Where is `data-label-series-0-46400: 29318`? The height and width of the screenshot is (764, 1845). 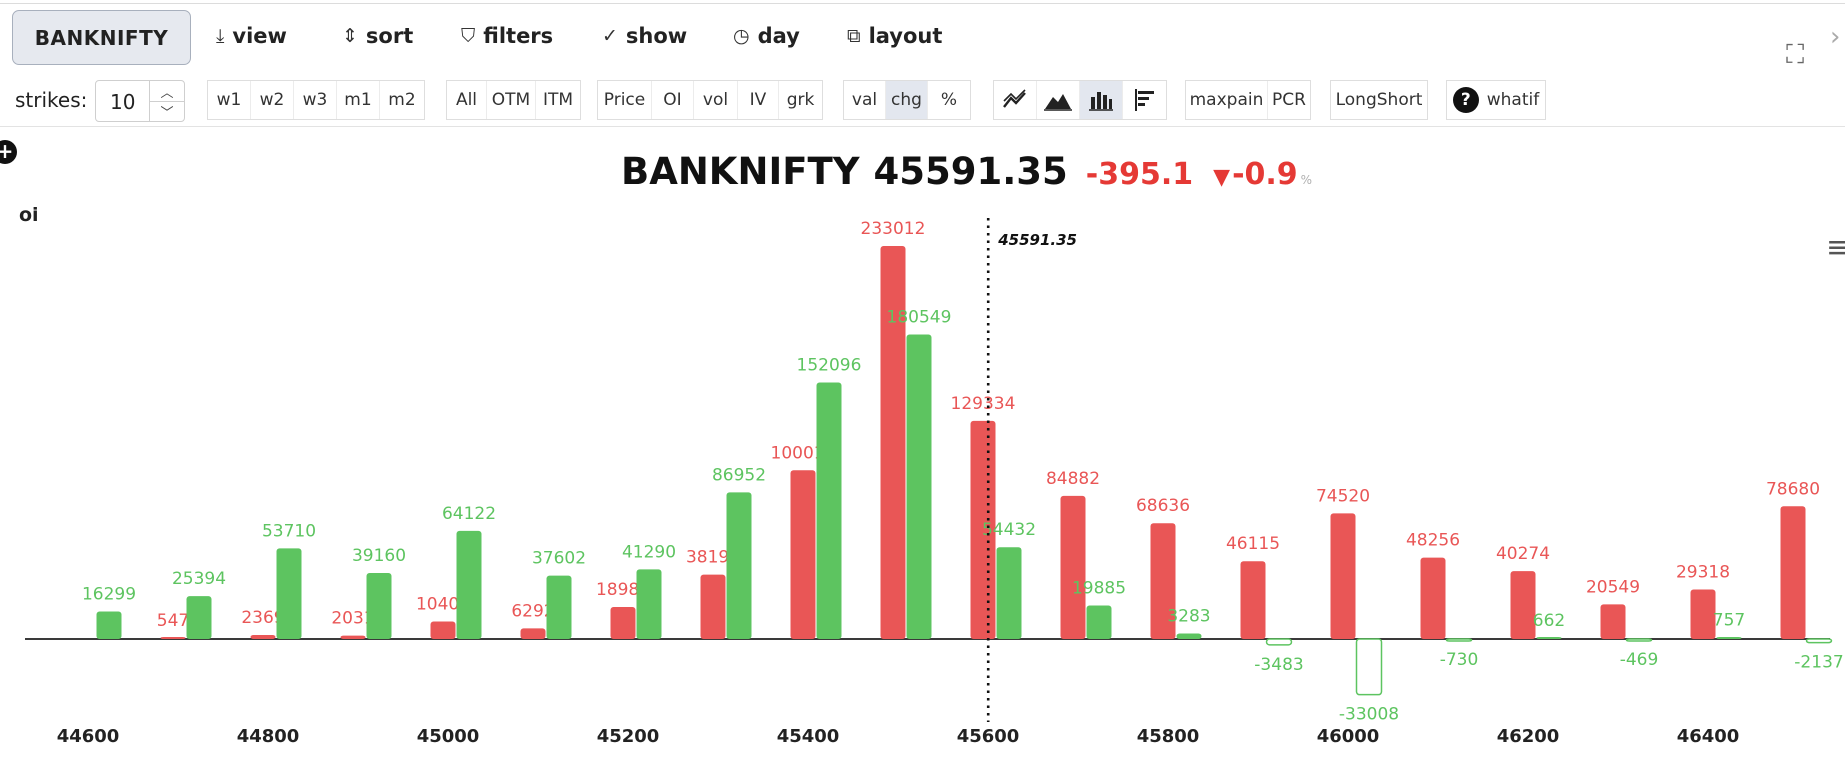
data-label-series-0-46400: 29318 is located at coordinates (1703, 573).